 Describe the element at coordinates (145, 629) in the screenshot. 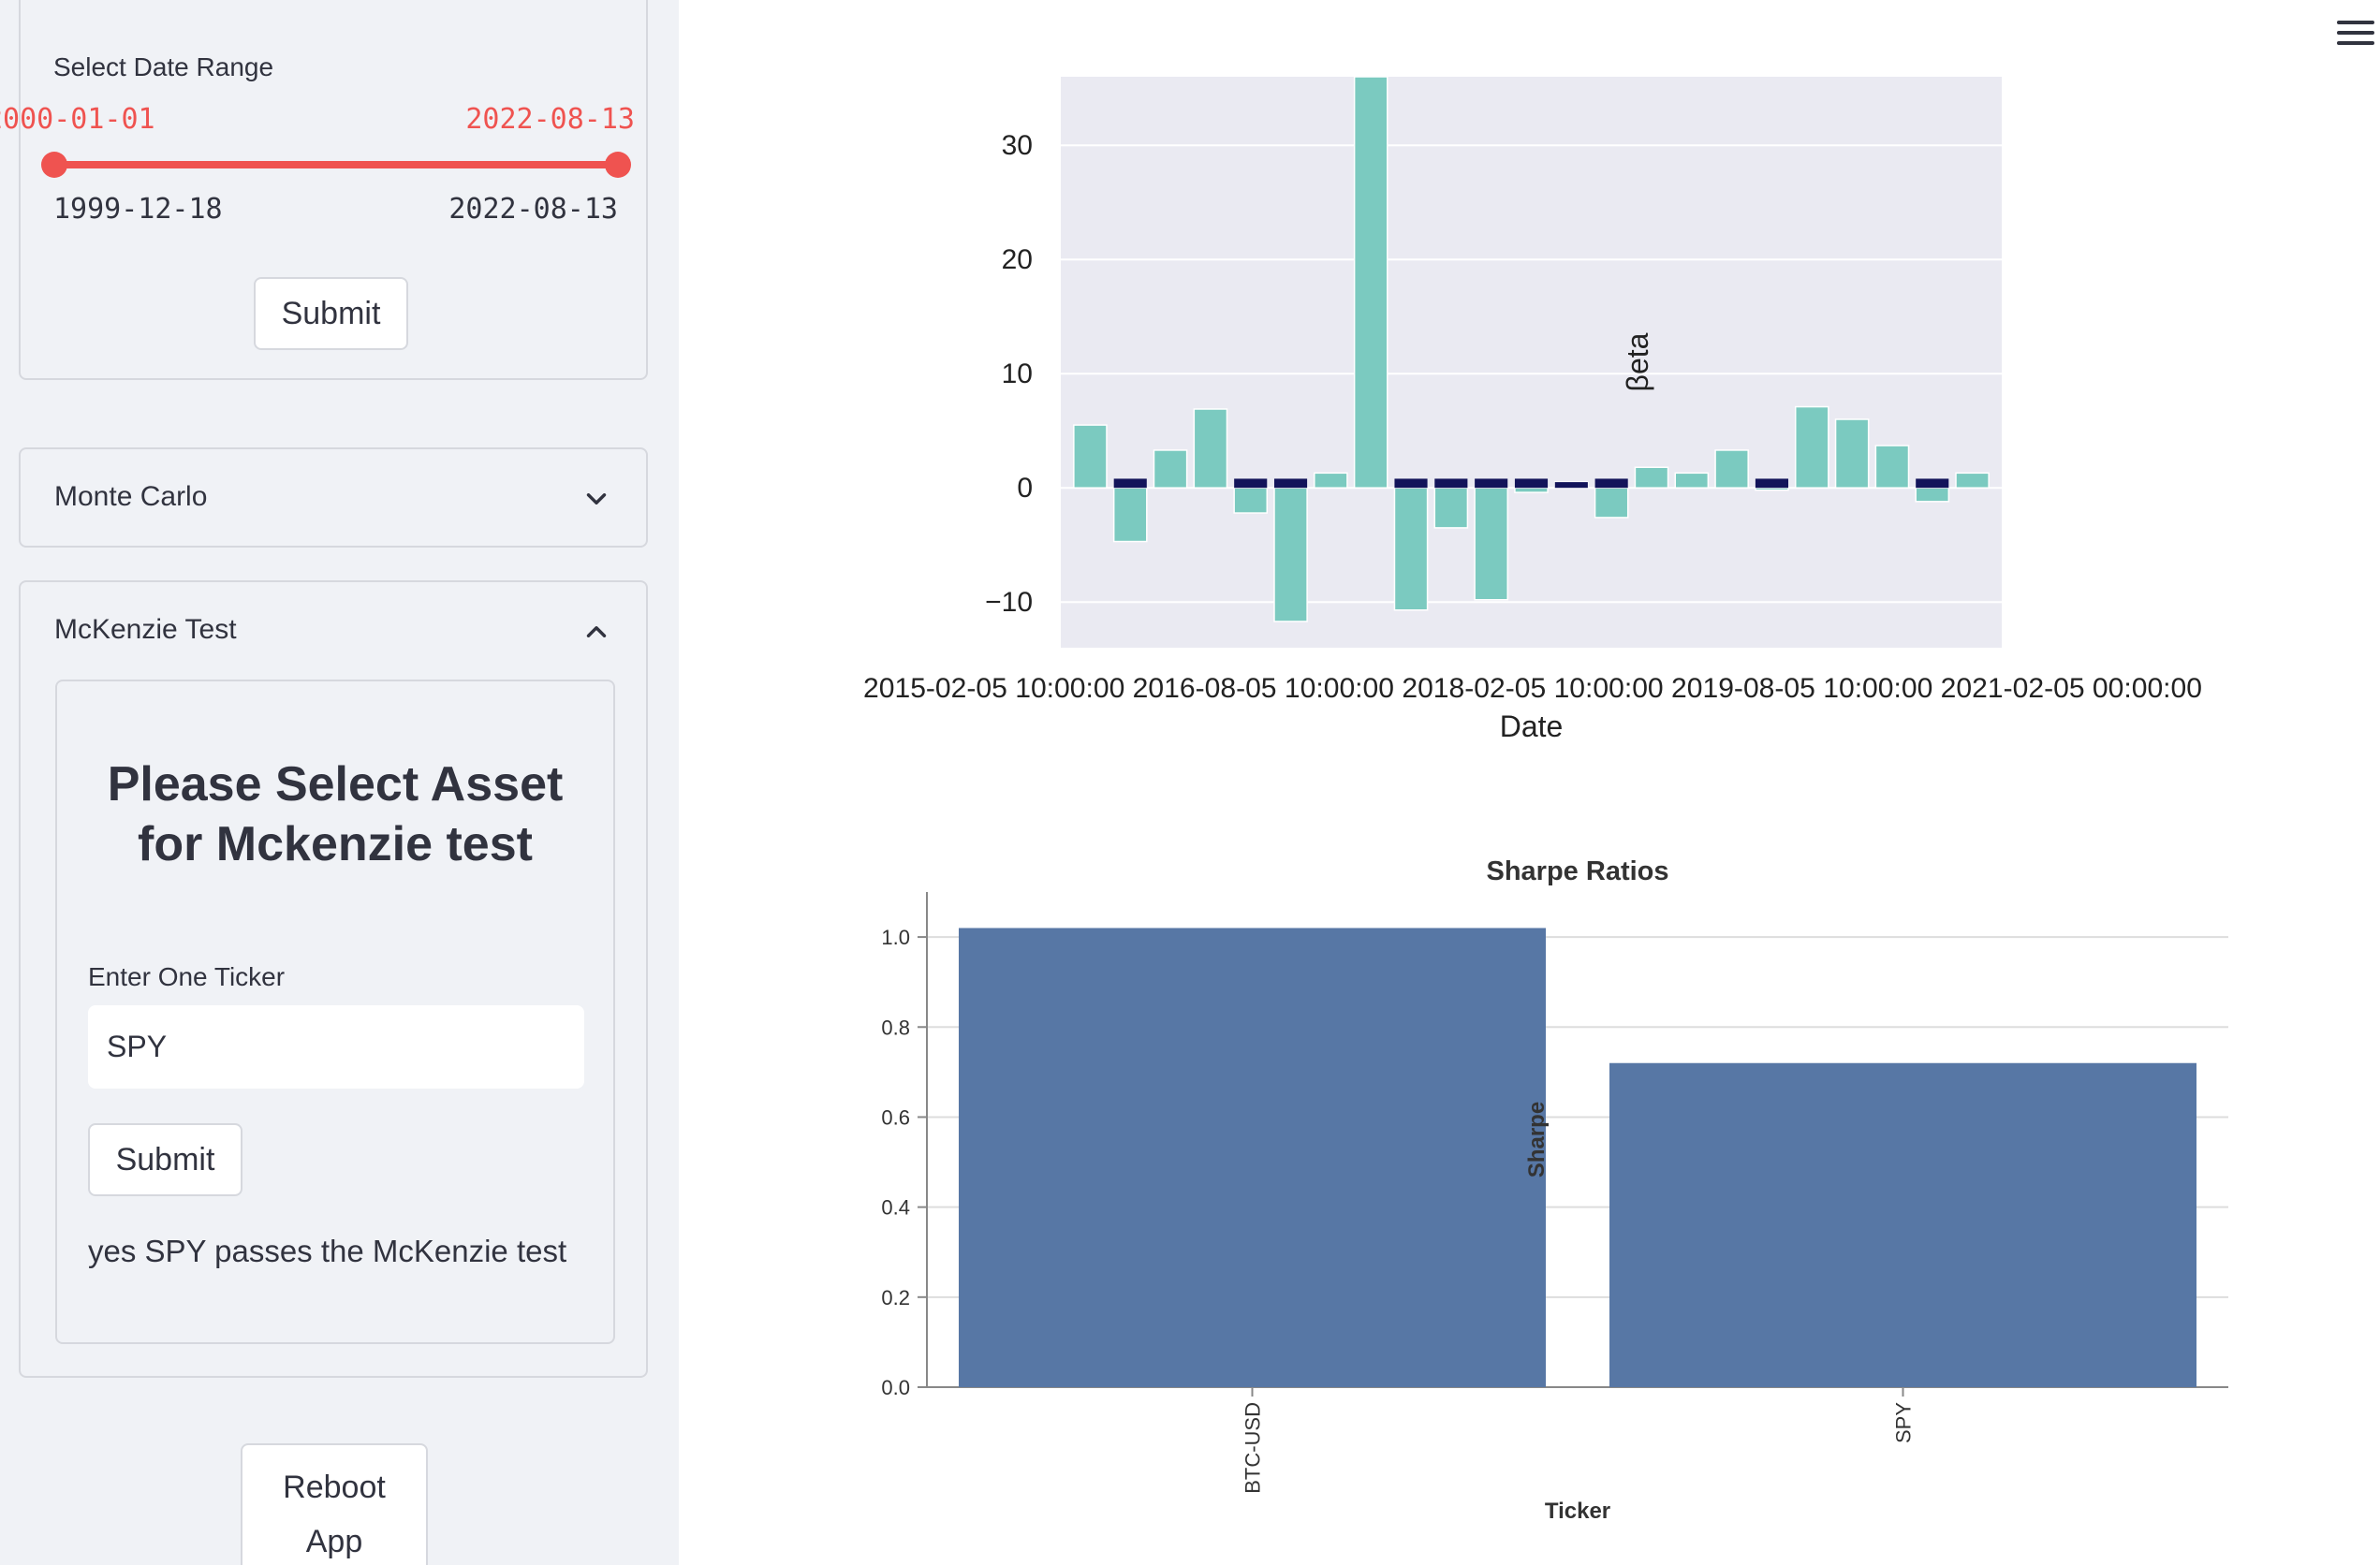

I see `mckenzie-label: McKenzie Test` at that location.